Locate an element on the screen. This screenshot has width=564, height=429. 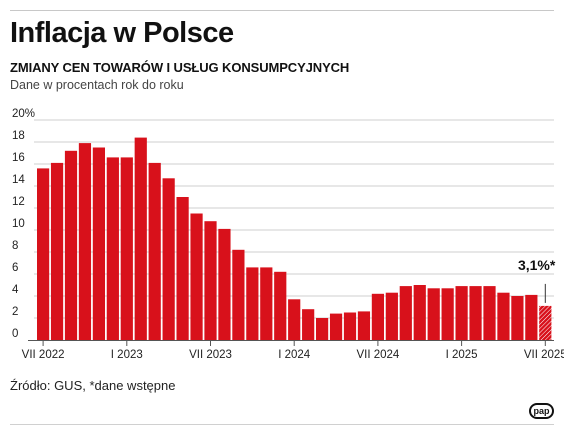
y-tick-label: 14 is located at coordinates (18, 180).